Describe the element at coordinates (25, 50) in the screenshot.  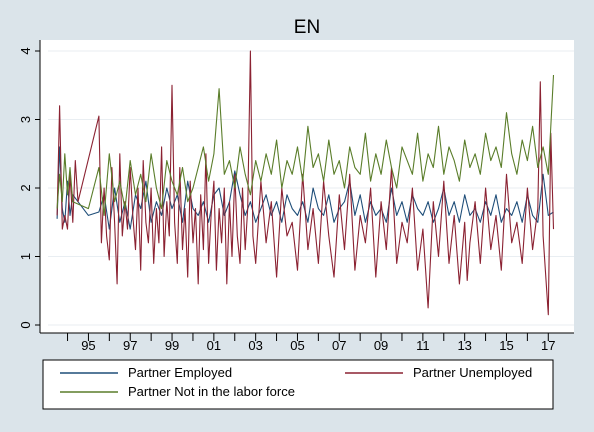
I see `y-tick-label-4: 4` at that location.